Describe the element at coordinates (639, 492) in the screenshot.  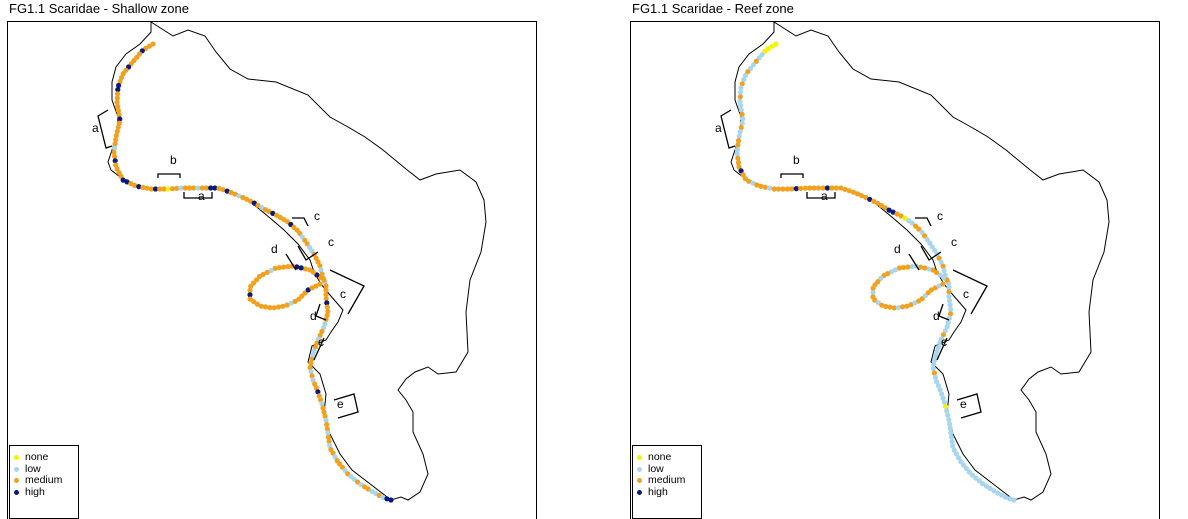
I see `legend-swatch-high` at that location.